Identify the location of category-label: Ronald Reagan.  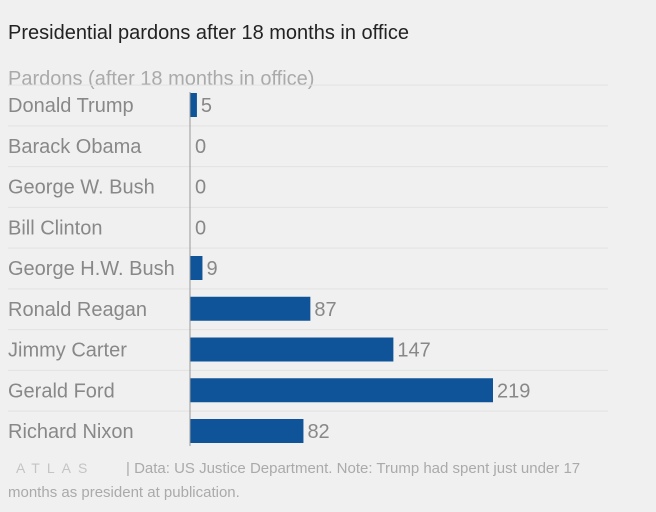
(77, 310).